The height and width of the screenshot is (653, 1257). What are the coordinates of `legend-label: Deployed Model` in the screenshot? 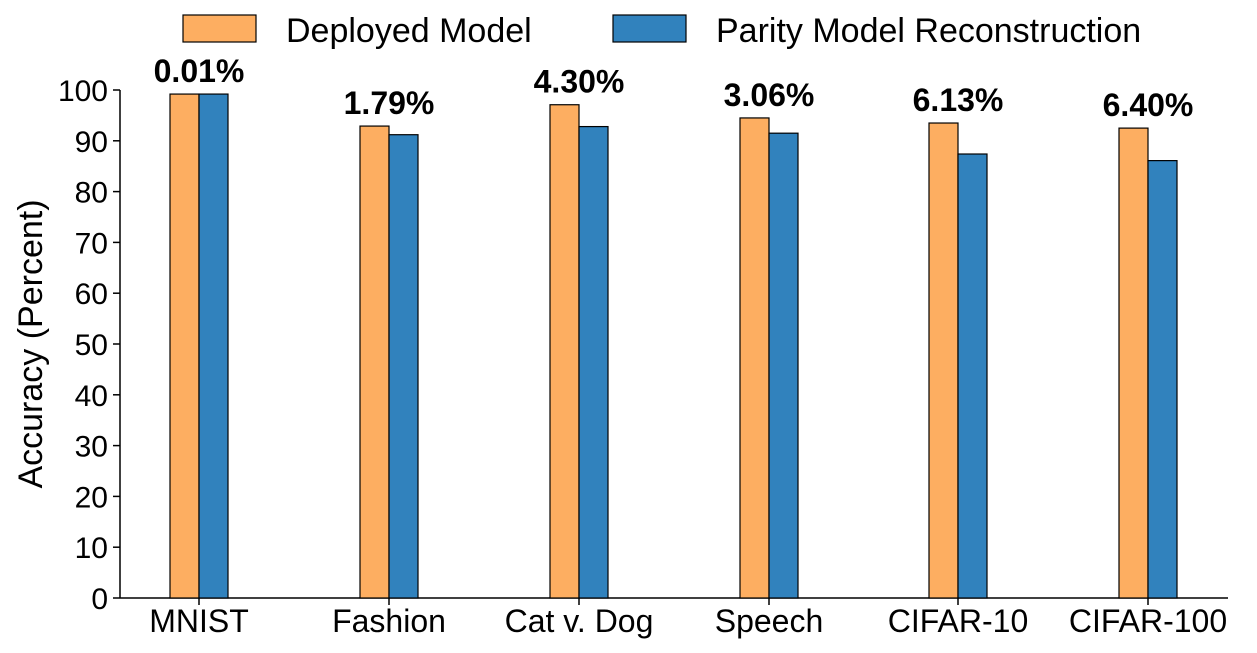 It's located at (409, 31).